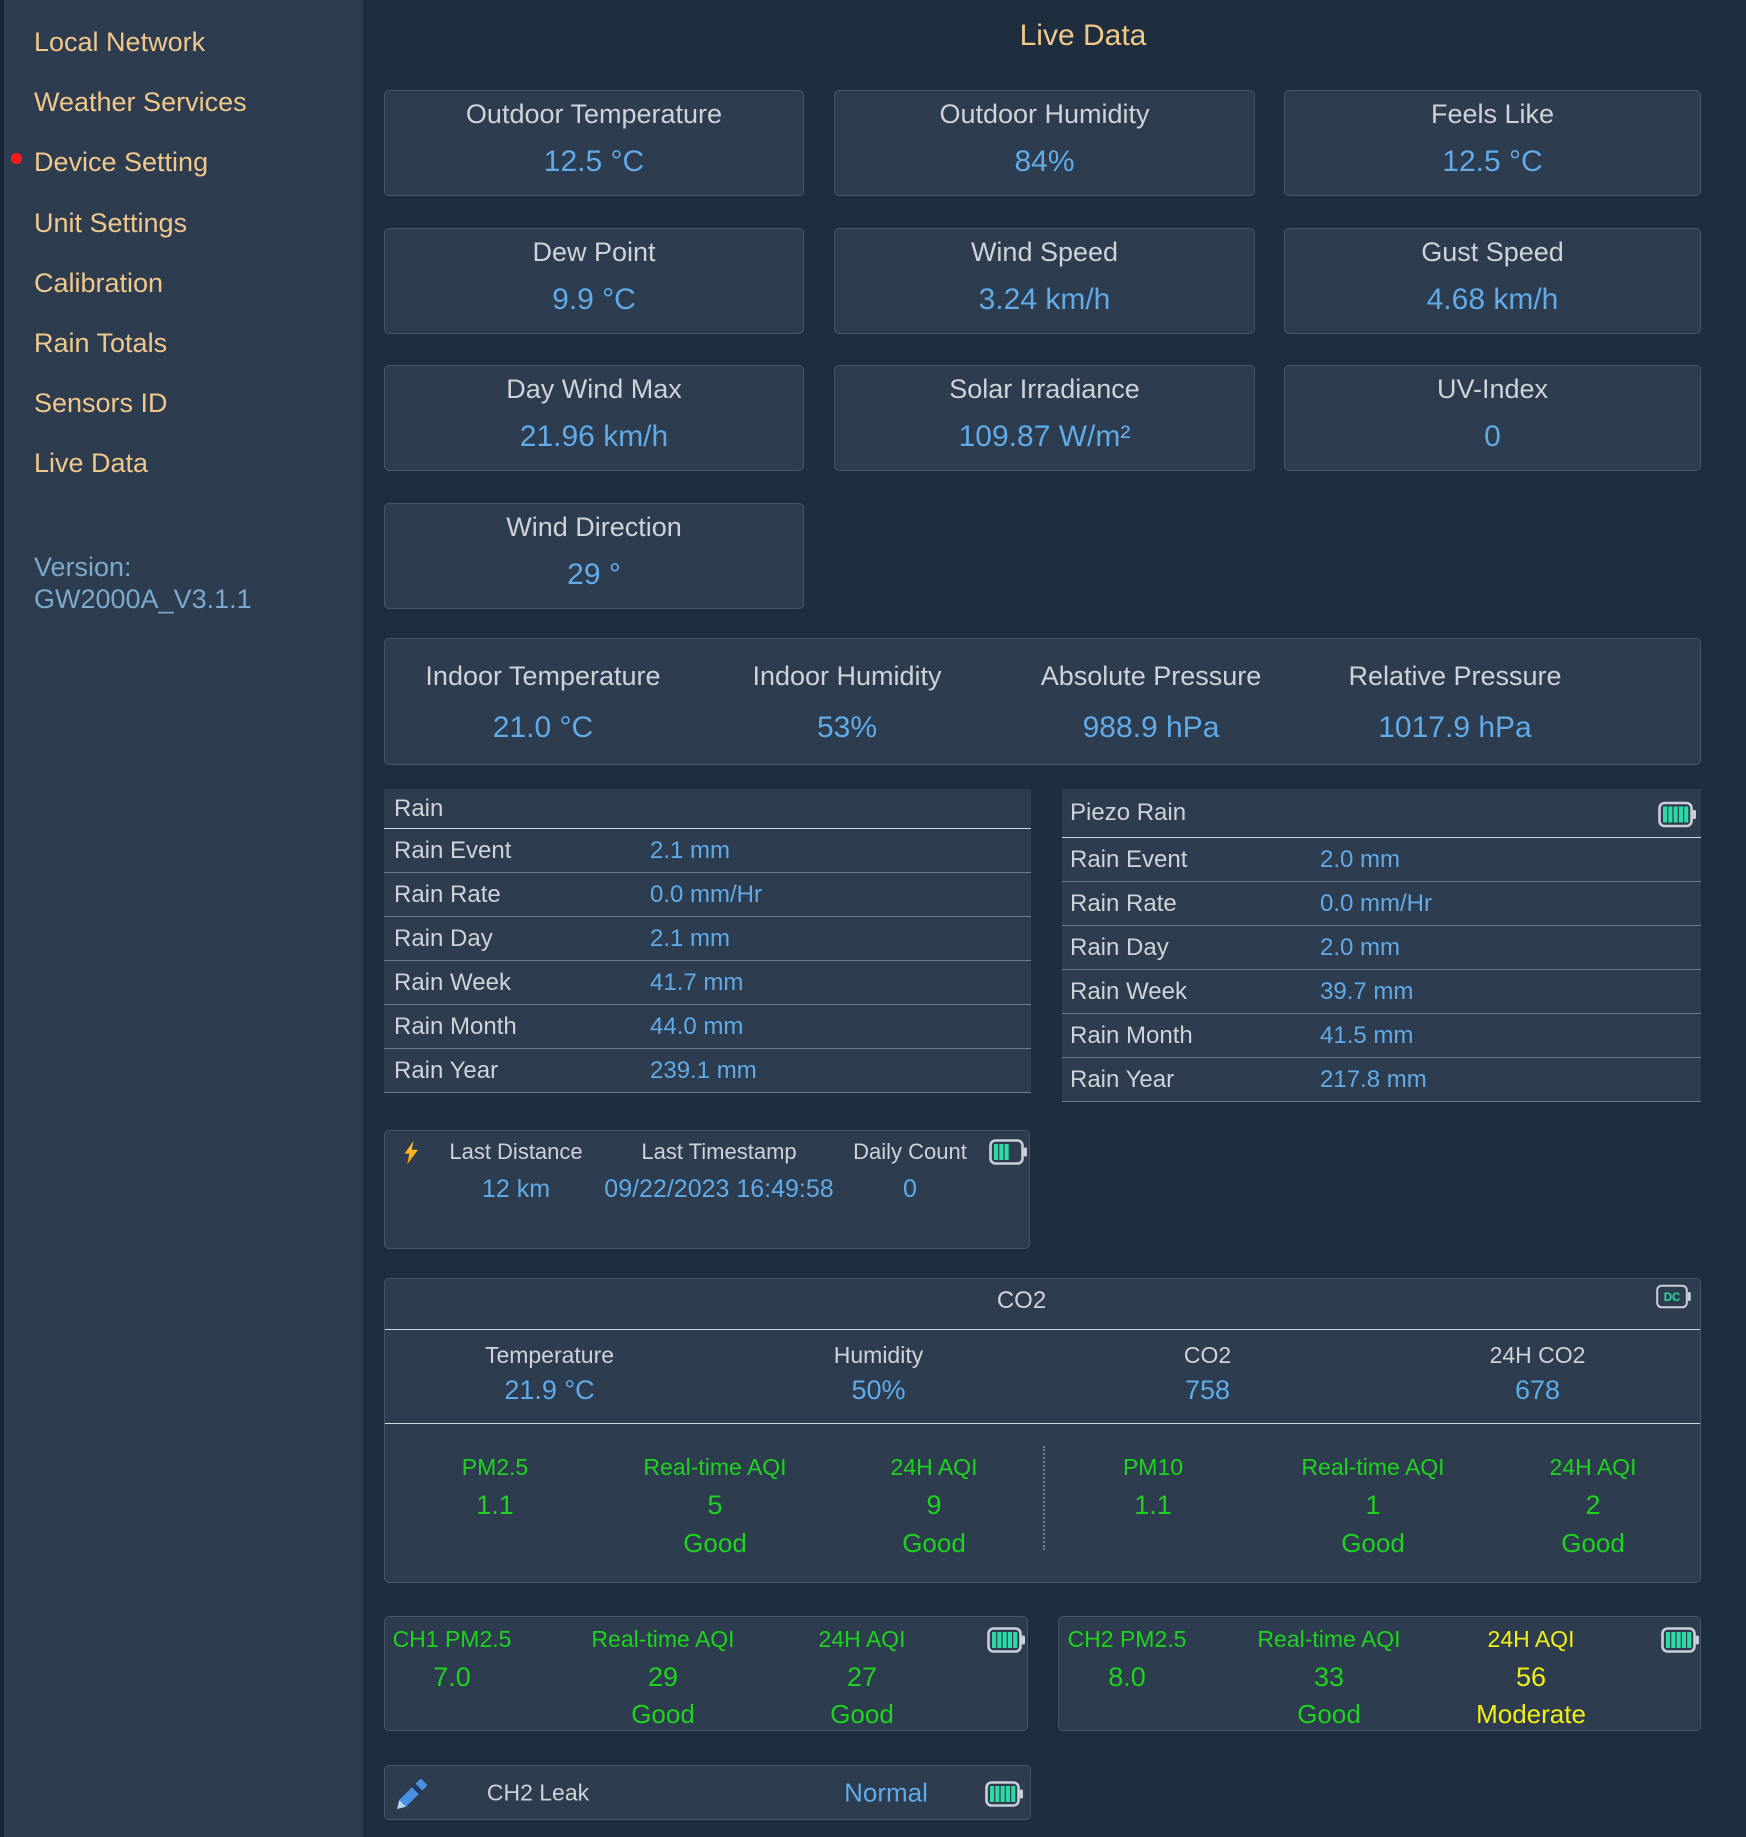 This screenshot has height=1837, width=1746. What do you see at coordinates (1672, 1298) in the screenshot?
I see `svg-text: DC` at bounding box center [1672, 1298].